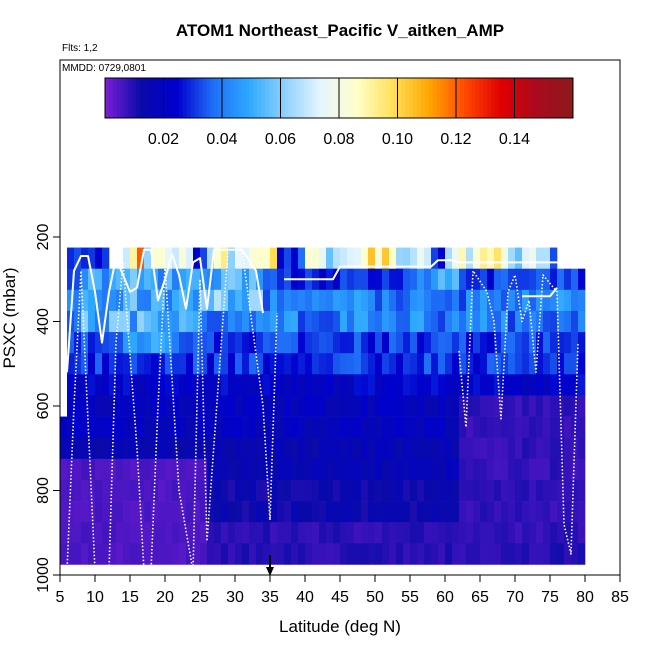 This screenshot has width=650, height=650. What do you see at coordinates (43, 575) in the screenshot?
I see `y-tick-label: 1000` at bounding box center [43, 575].